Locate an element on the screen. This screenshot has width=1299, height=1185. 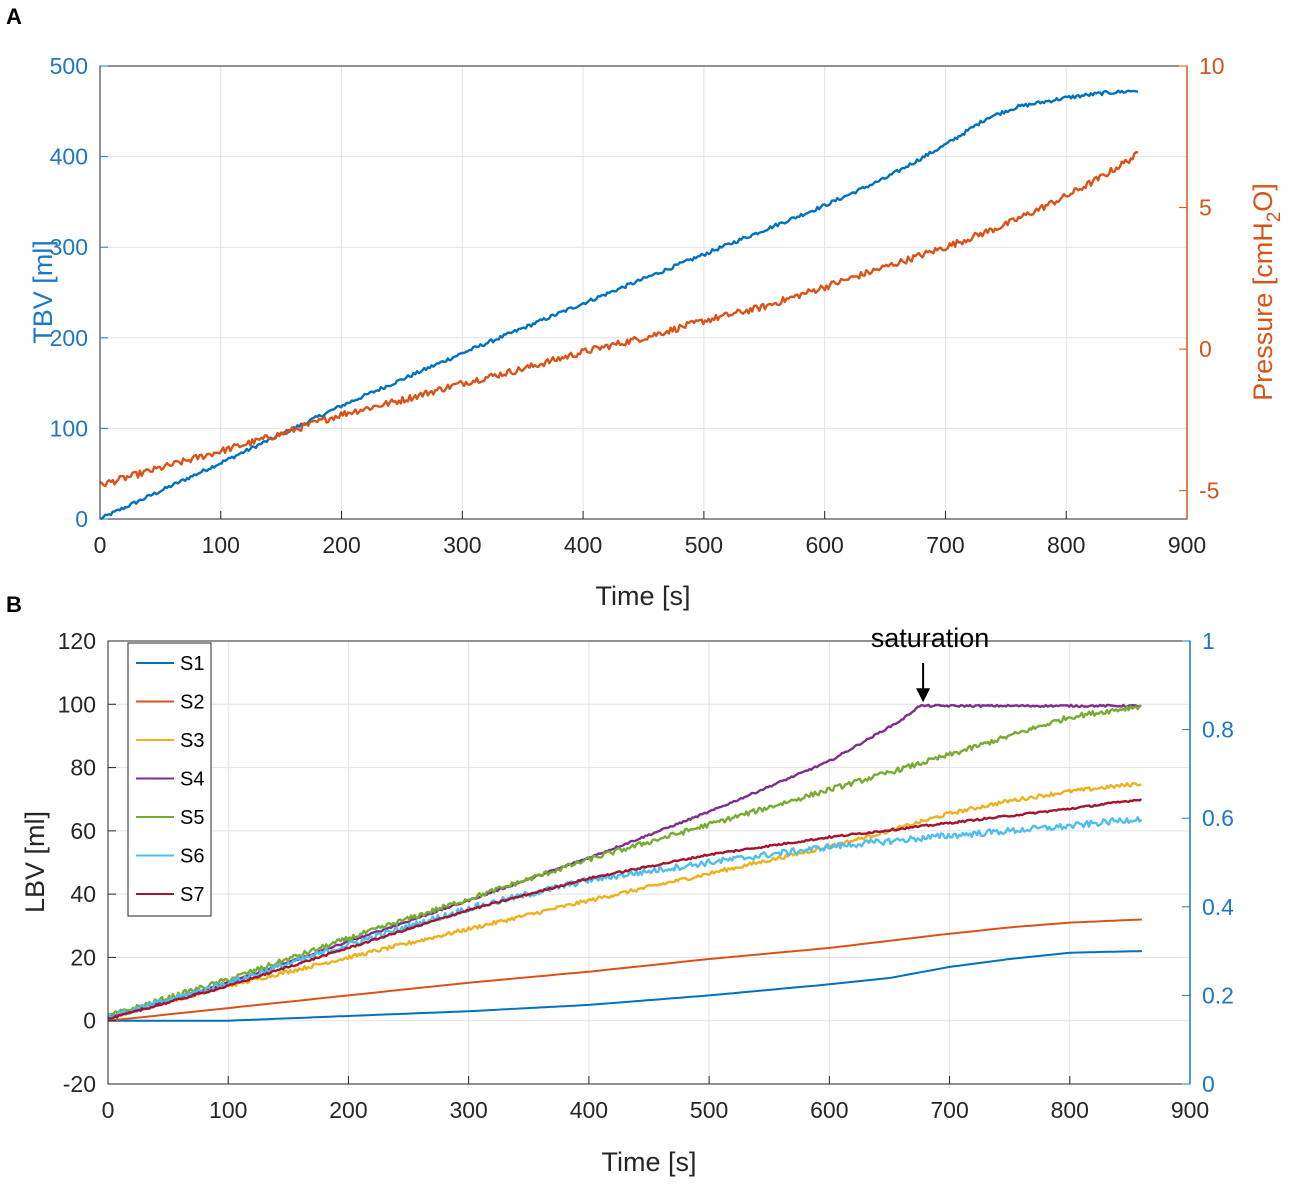
panel-b-label: B is located at coordinates (14, 604).